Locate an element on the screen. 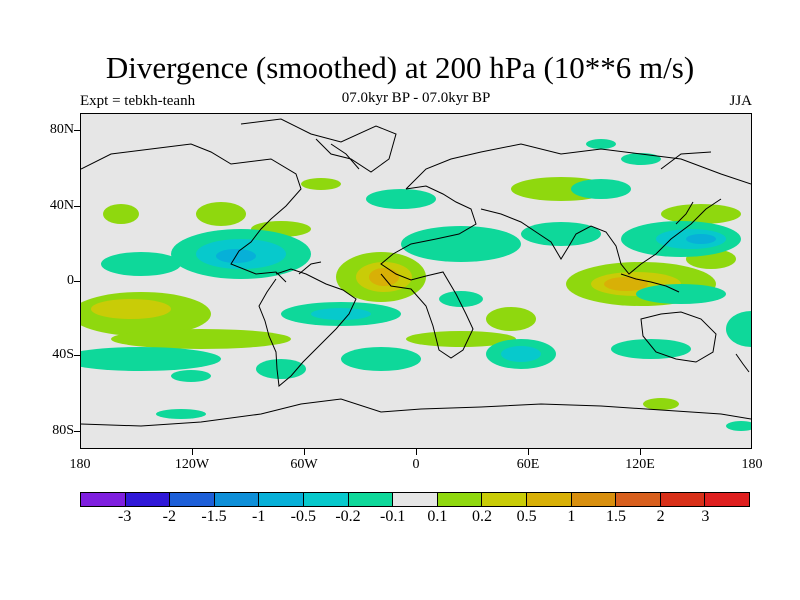 The height and width of the screenshot is (600, 800). color-scale-label: 3 is located at coordinates (705, 516).